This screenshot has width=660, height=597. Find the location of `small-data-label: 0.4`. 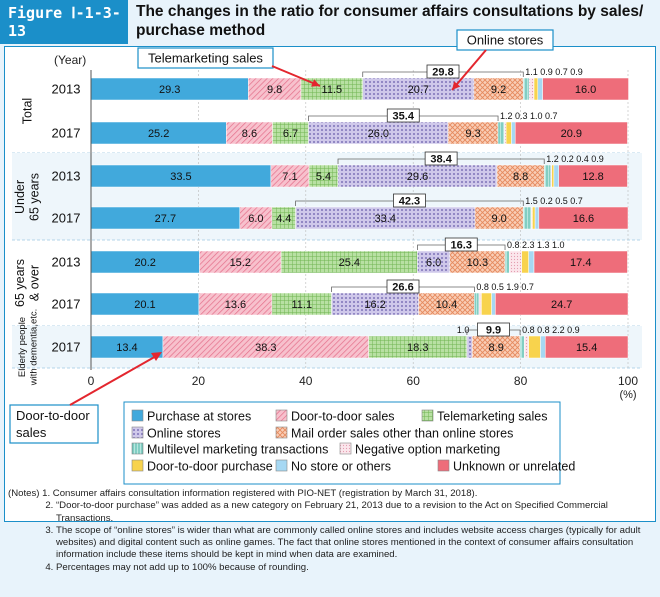

small-data-label: 0.4 is located at coordinates (582, 159).